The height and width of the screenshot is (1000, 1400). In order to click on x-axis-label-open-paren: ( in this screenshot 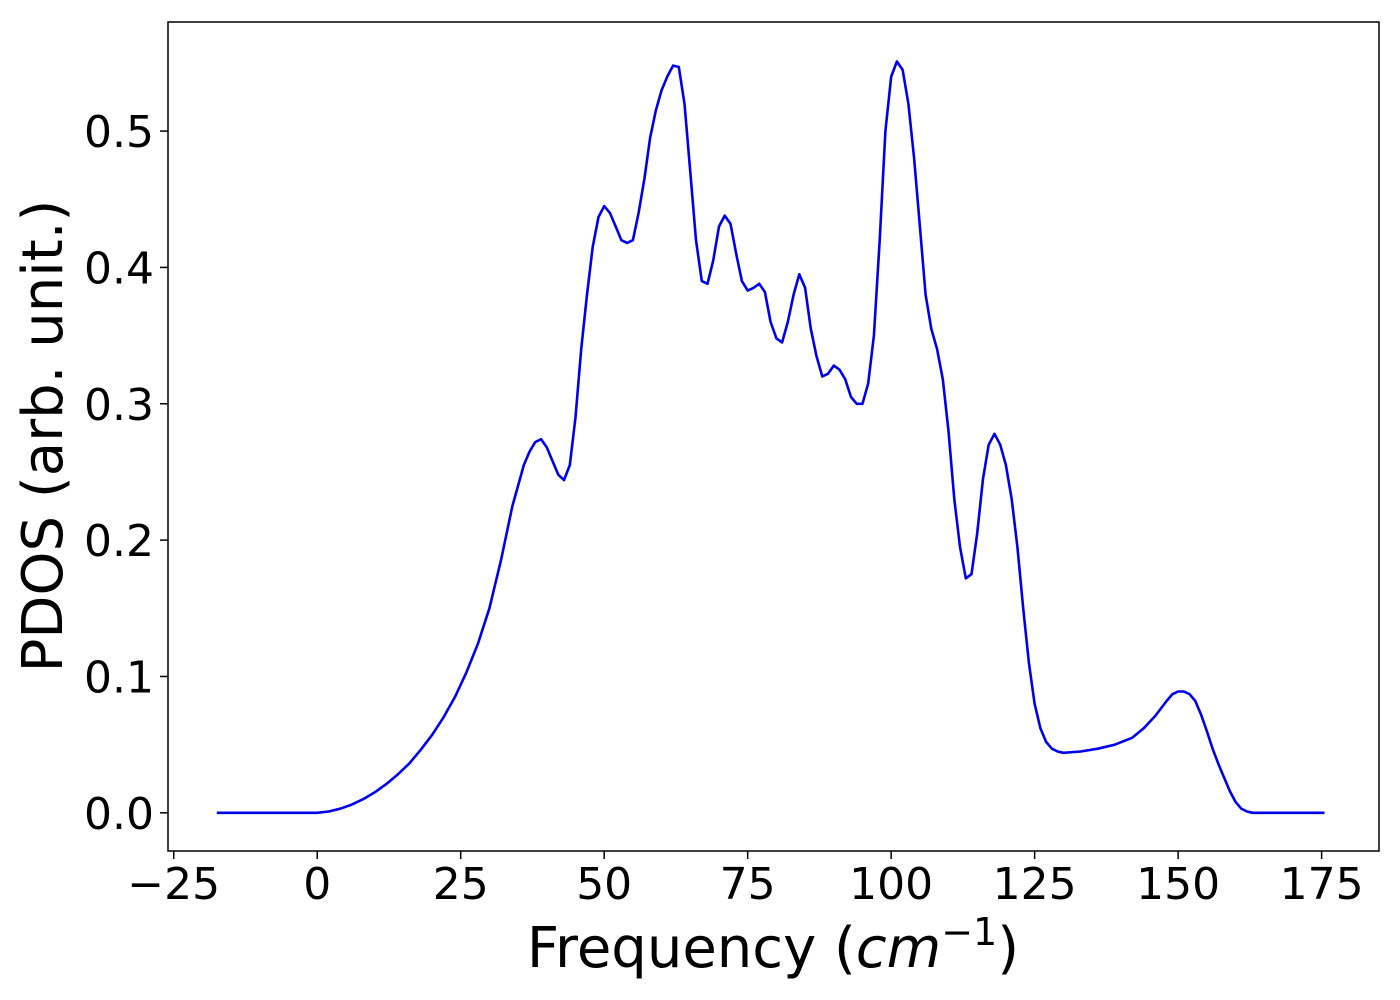, I will do `click(836, 948)`.